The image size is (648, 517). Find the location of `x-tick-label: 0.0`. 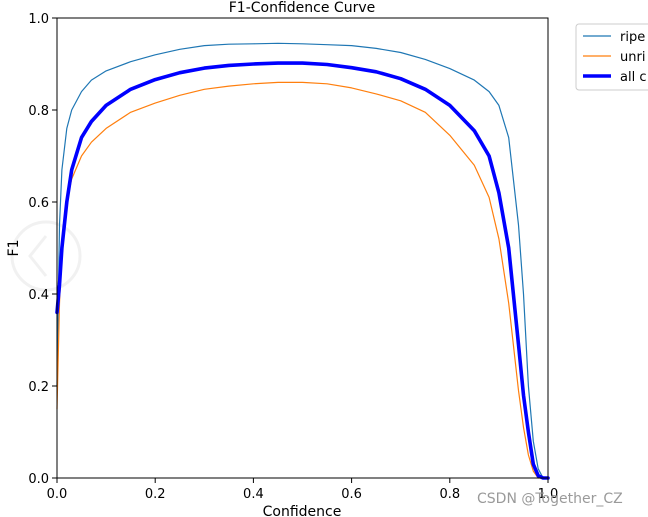

x-tick-label: 0.0 is located at coordinates (57, 494).